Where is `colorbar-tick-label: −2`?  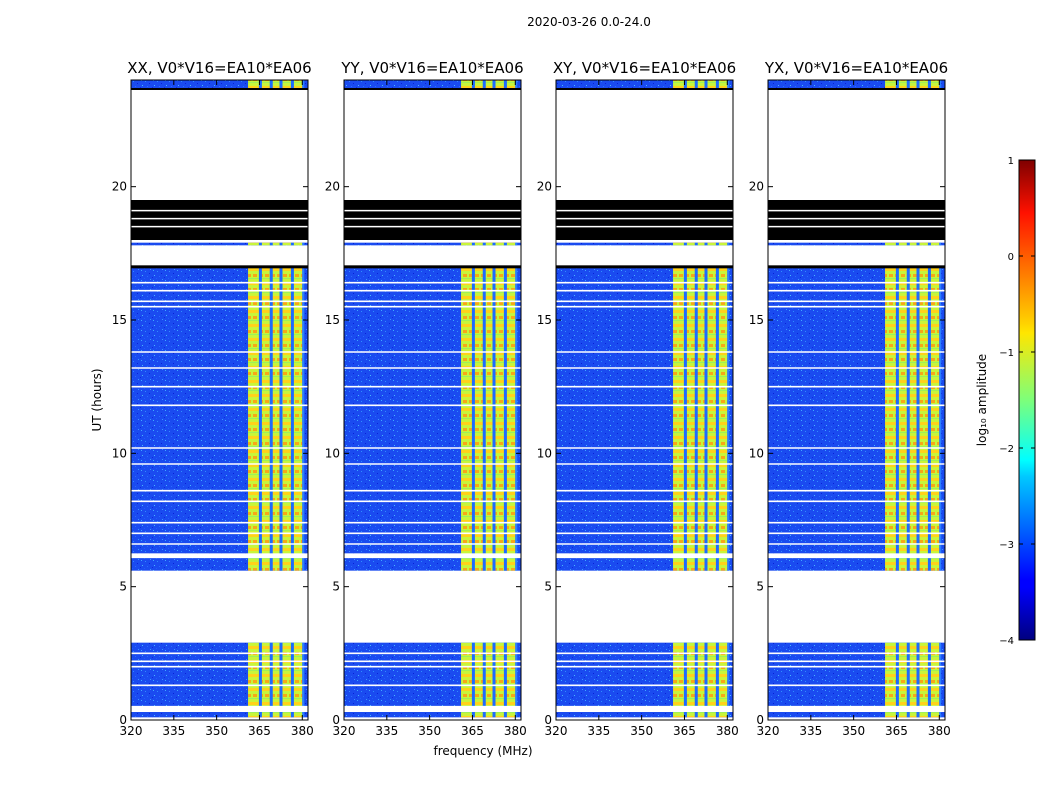 colorbar-tick-label: −2 is located at coordinates (1006, 449).